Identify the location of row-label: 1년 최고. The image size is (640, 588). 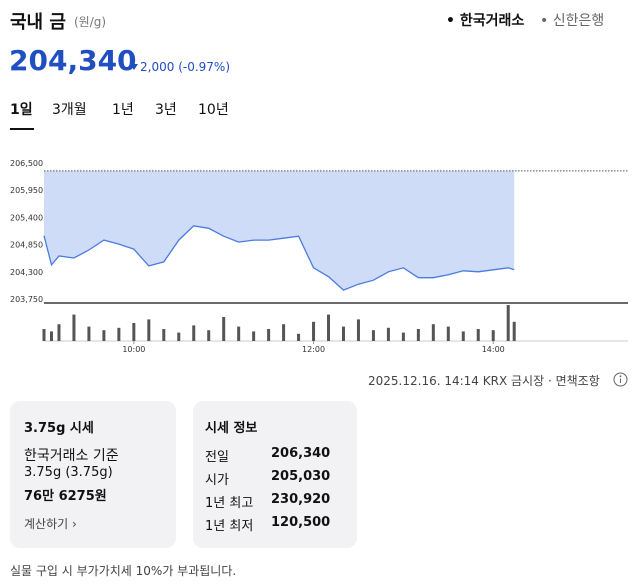
(229, 503).